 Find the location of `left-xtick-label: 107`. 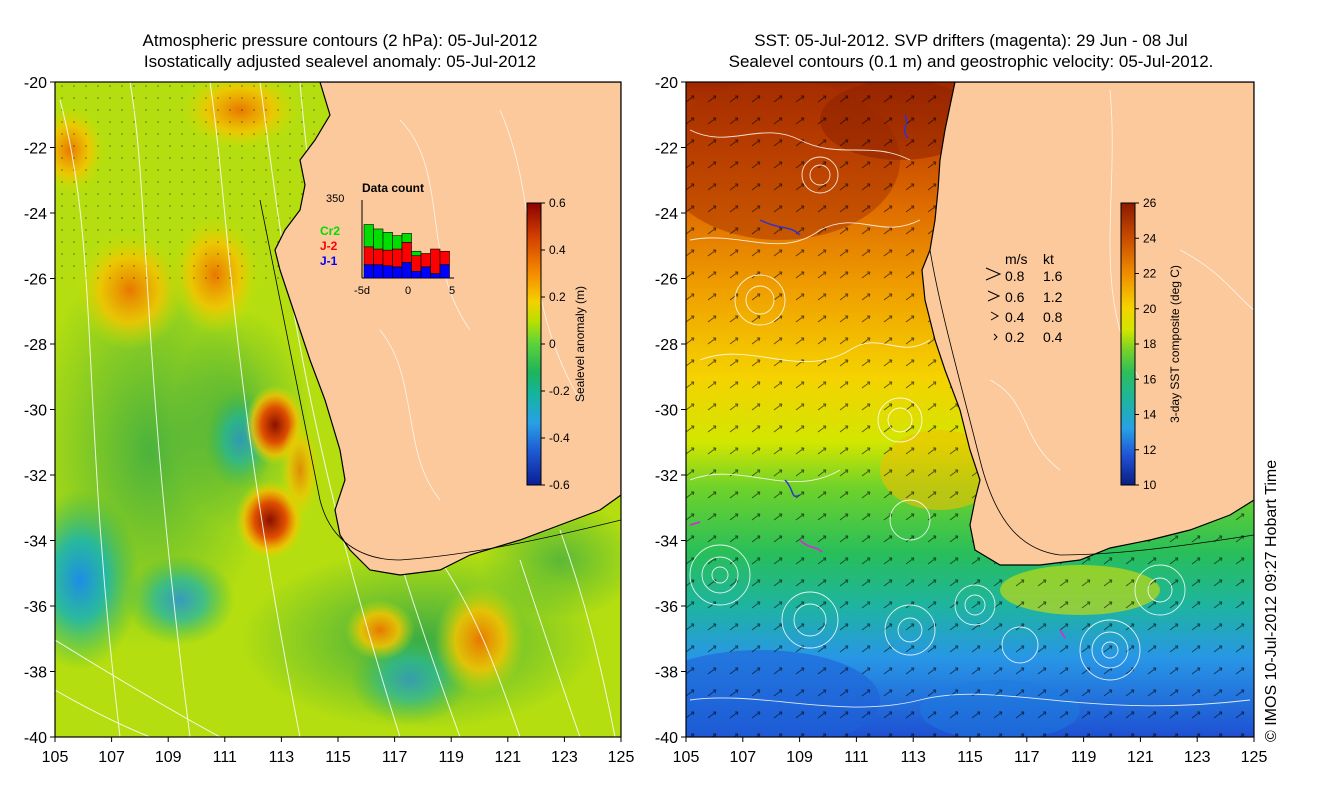

left-xtick-label: 107 is located at coordinates (111, 757).